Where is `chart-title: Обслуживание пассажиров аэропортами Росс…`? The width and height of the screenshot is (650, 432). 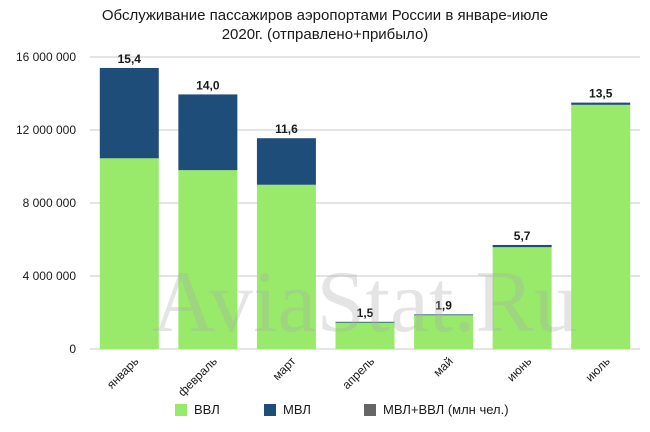
chart-title: Обслуживание пассажиров аэропортами Росс… is located at coordinates (325, 25).